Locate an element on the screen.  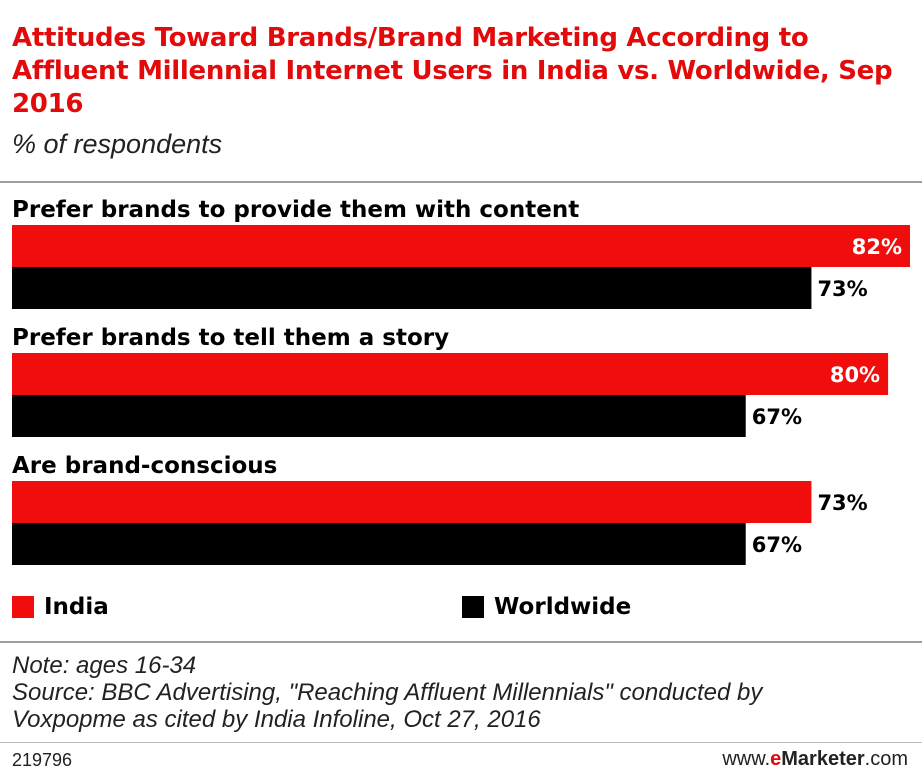
value-label-worldwide-2: 67% is located at coordinates (777, 417).